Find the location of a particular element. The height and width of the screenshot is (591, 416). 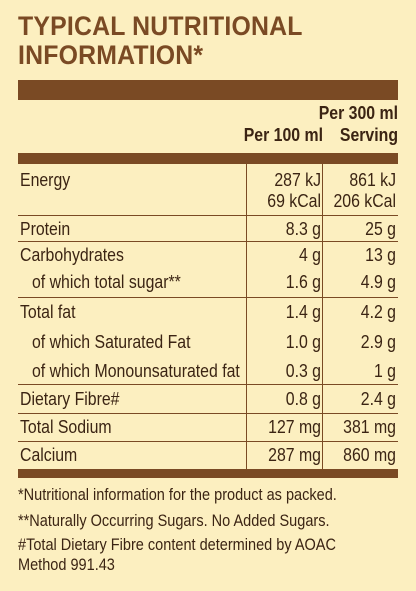

row-label-protein: Protein is located at coordinates (45, 229).